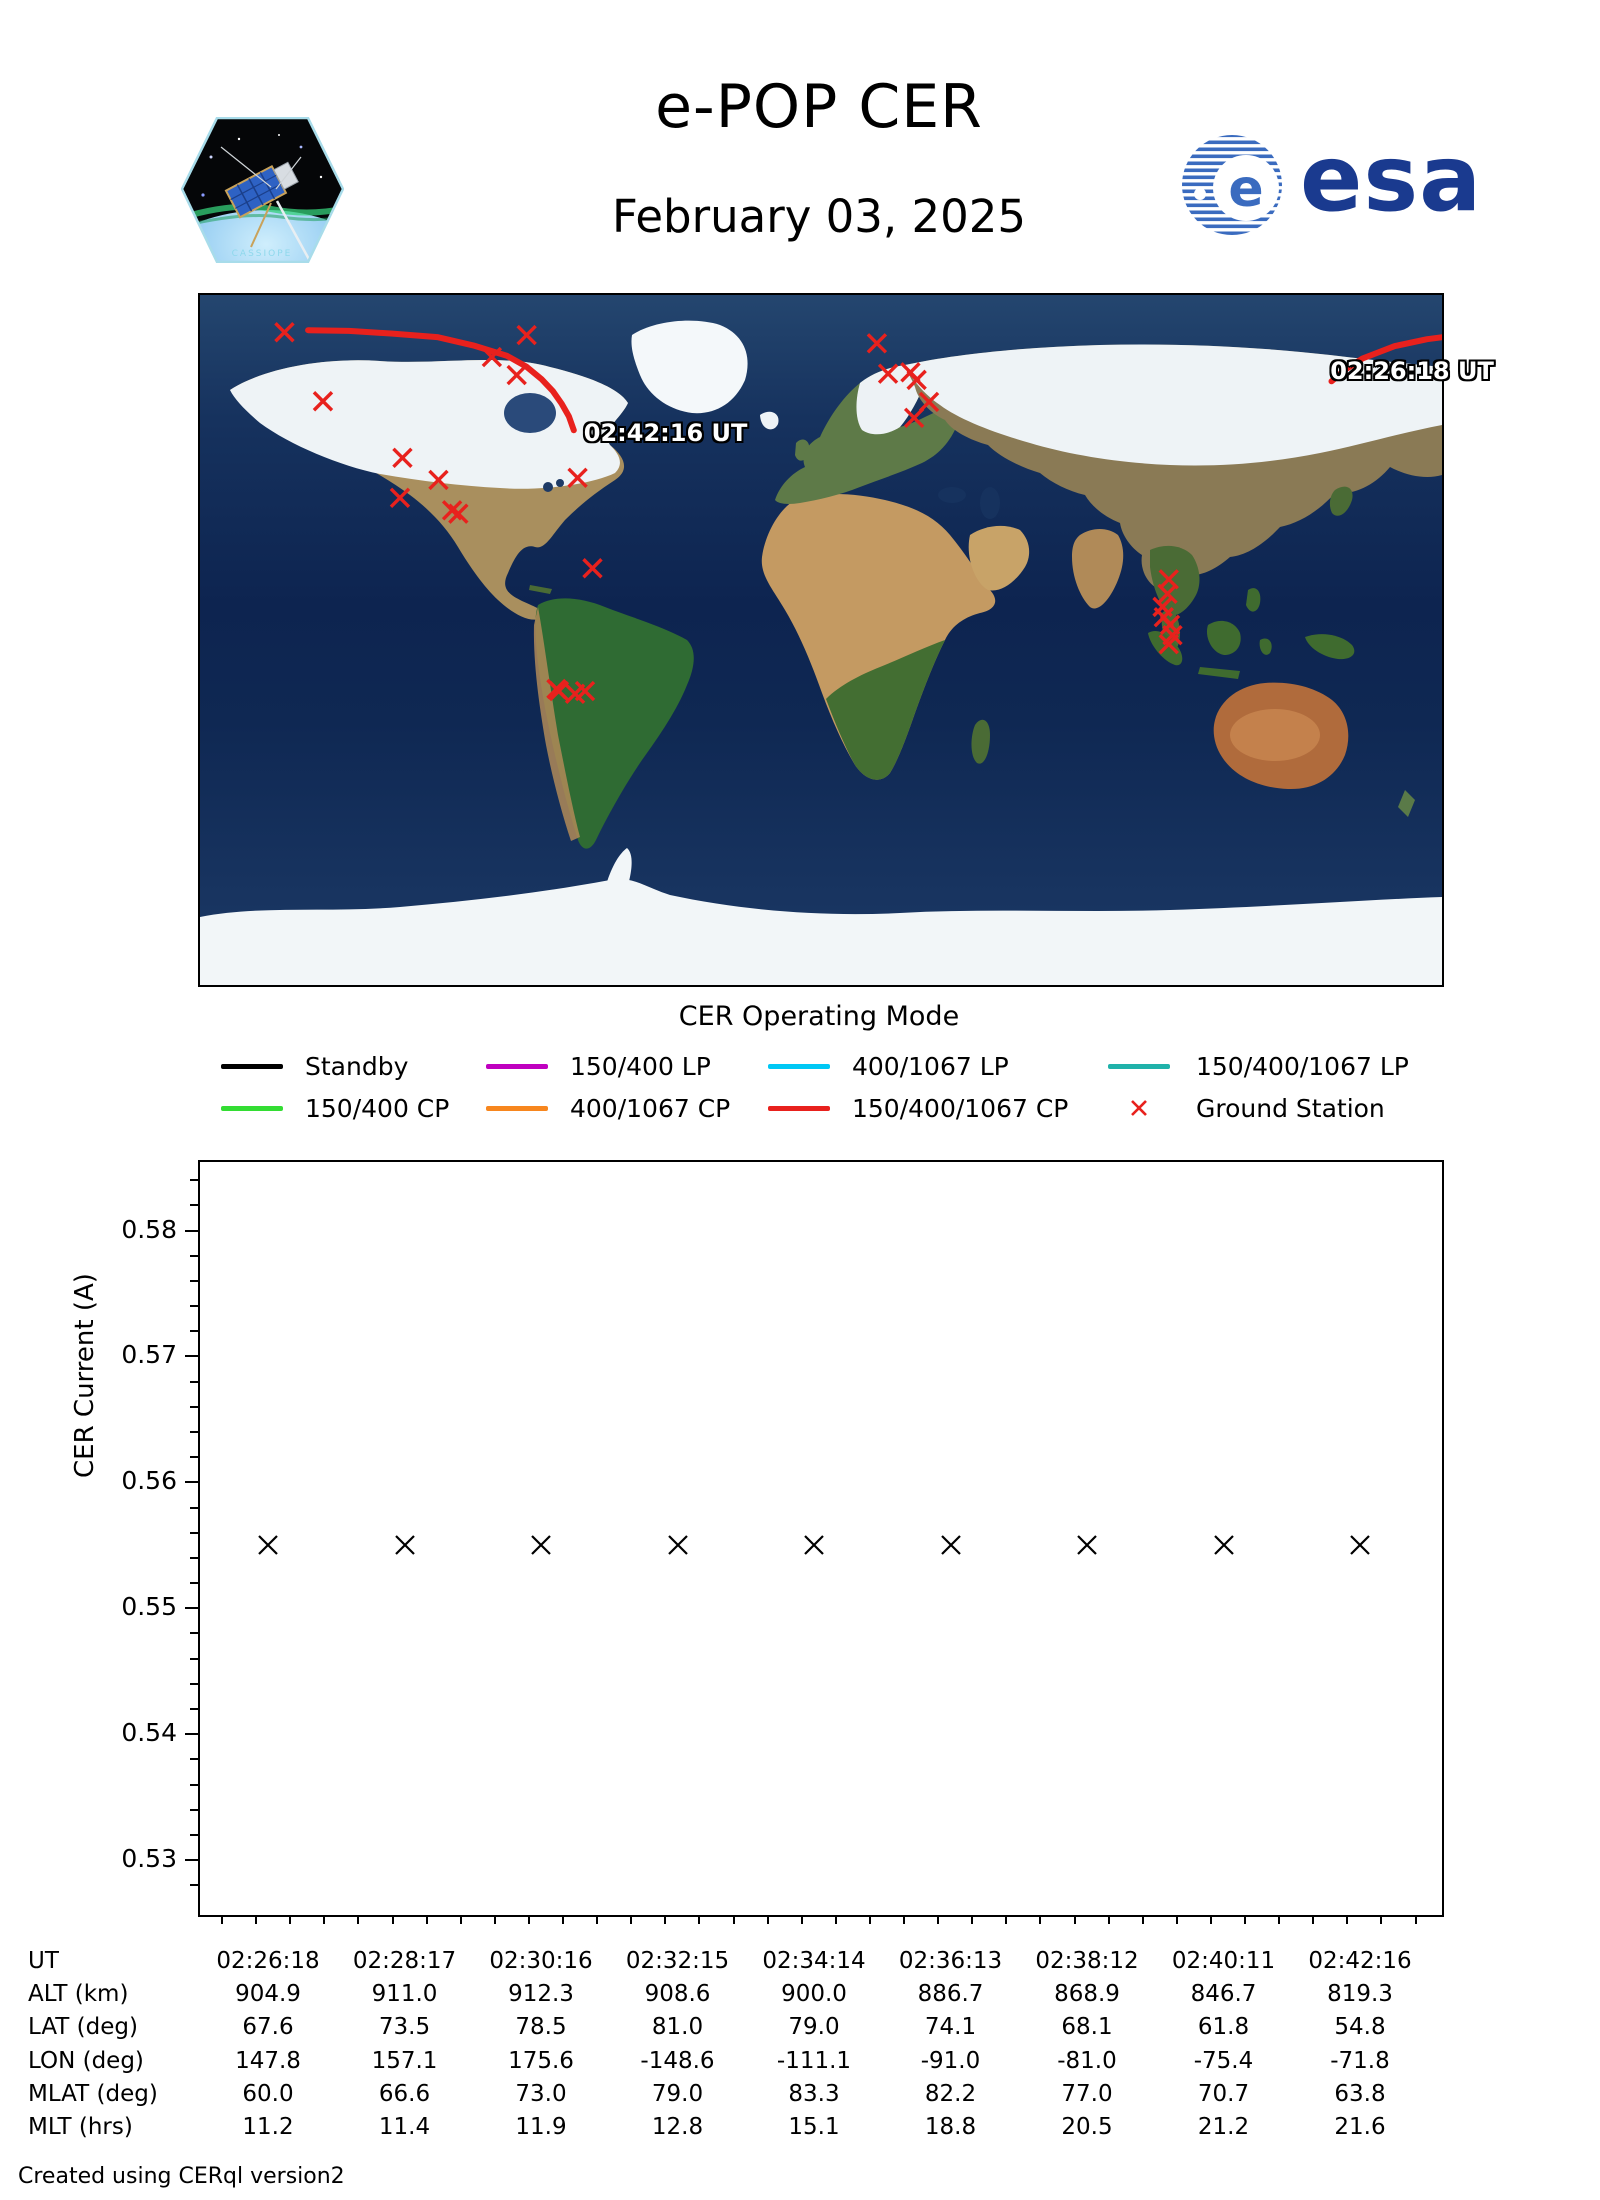 The image size is (1600, 2200). Describe the element at coordinates (1223, 2127) in the screenshot. I see `table-cell: 21.2` at that location.